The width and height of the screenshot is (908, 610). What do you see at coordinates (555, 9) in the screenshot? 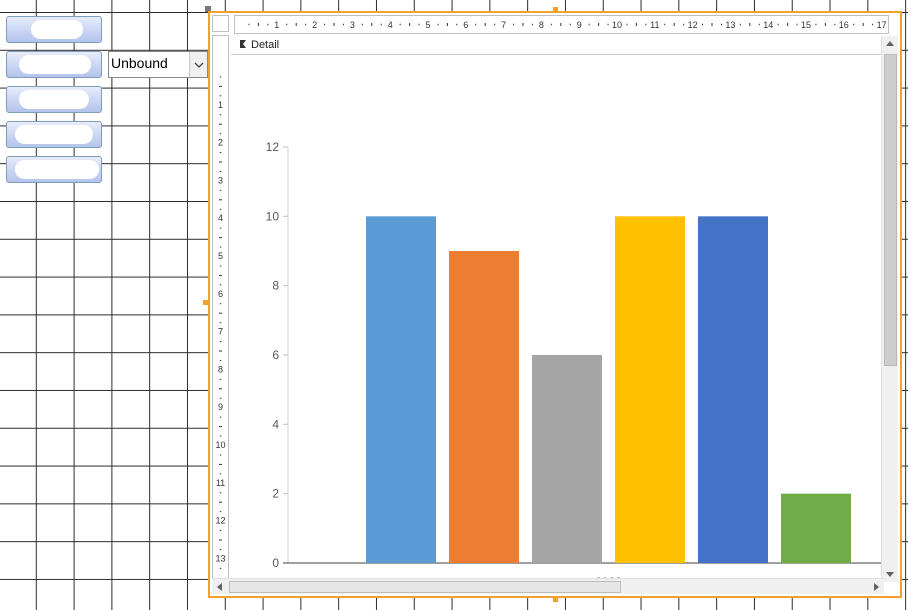
I see `resize-handle-top-mid` at bounding box center [555, 9].